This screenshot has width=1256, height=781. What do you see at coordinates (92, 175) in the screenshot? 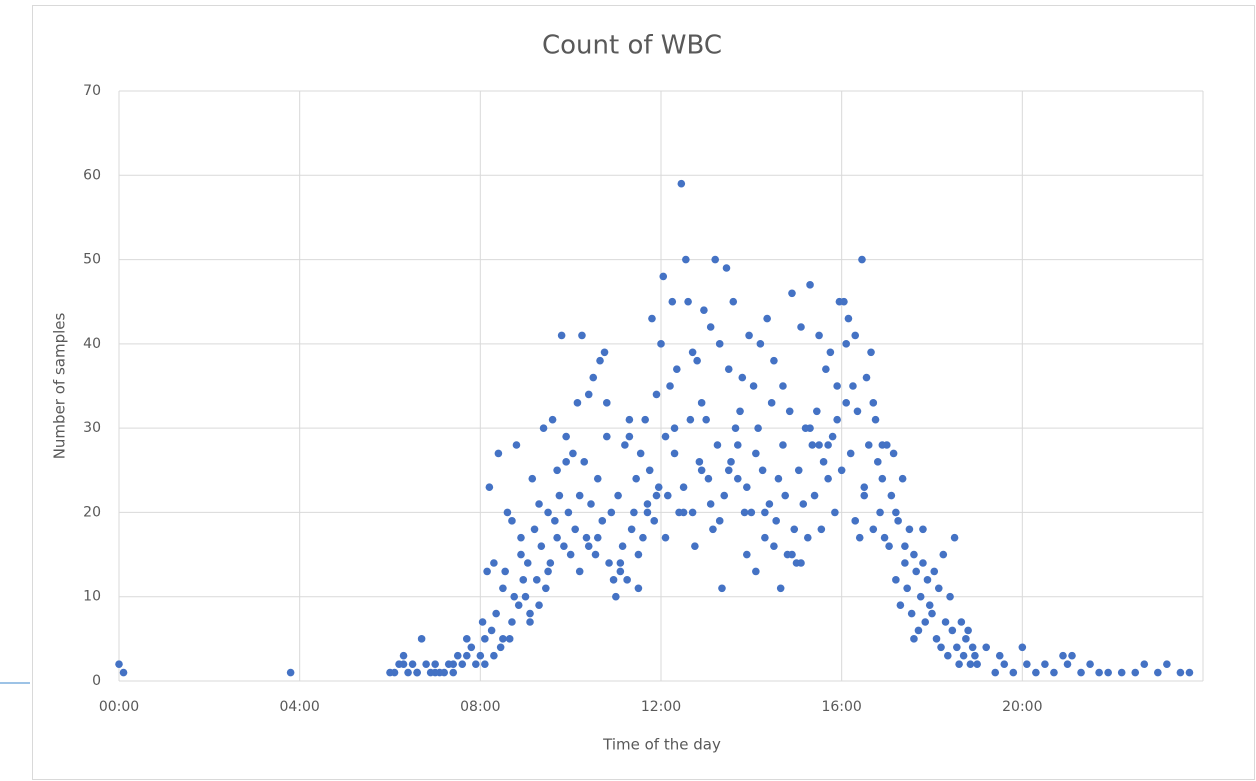
I see `y-tick-label: 60` at bounding box center [92, 175].